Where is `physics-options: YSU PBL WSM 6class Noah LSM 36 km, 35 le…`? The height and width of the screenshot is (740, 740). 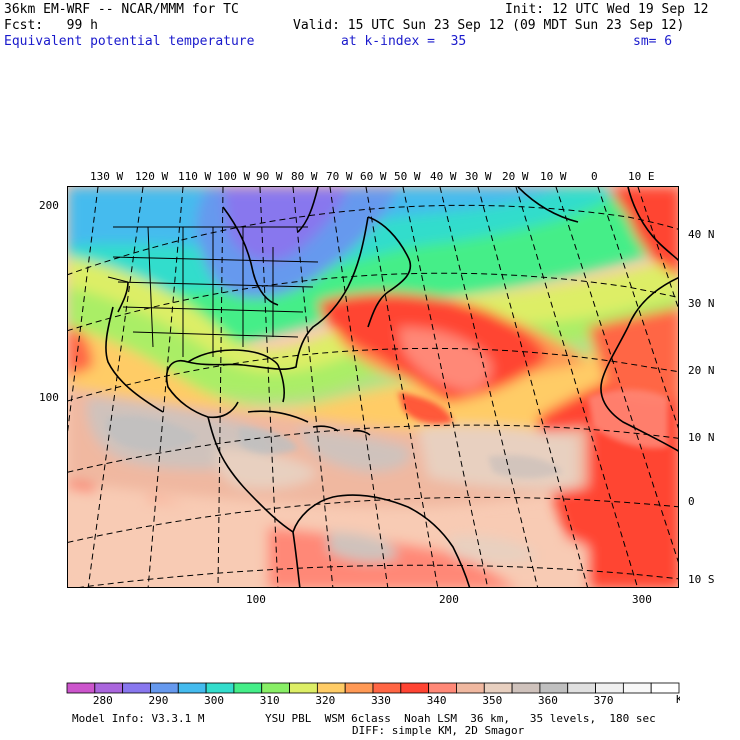
physics-options: YSU PBL WSM 6class Noah LSM 36 km, 35 le… is located at coordinates (460, 718).